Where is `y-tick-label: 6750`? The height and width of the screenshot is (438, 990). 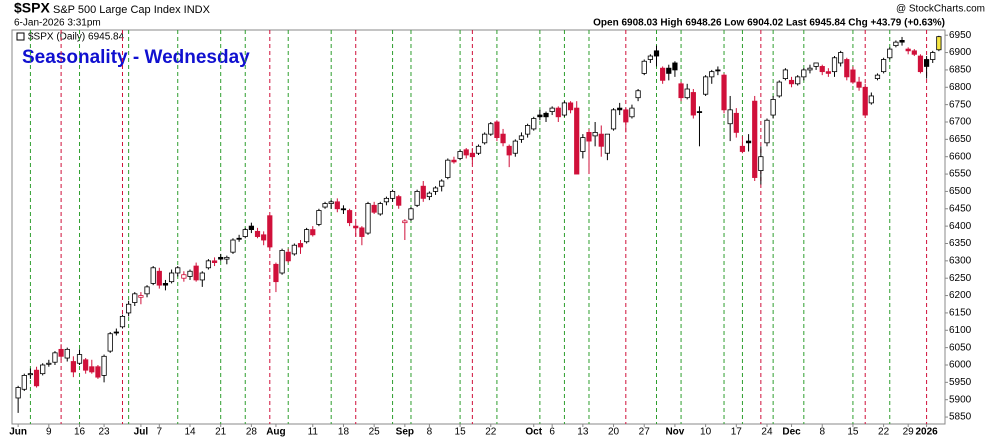
y-tick-label: 6750 is located at coordinates (960, 104).